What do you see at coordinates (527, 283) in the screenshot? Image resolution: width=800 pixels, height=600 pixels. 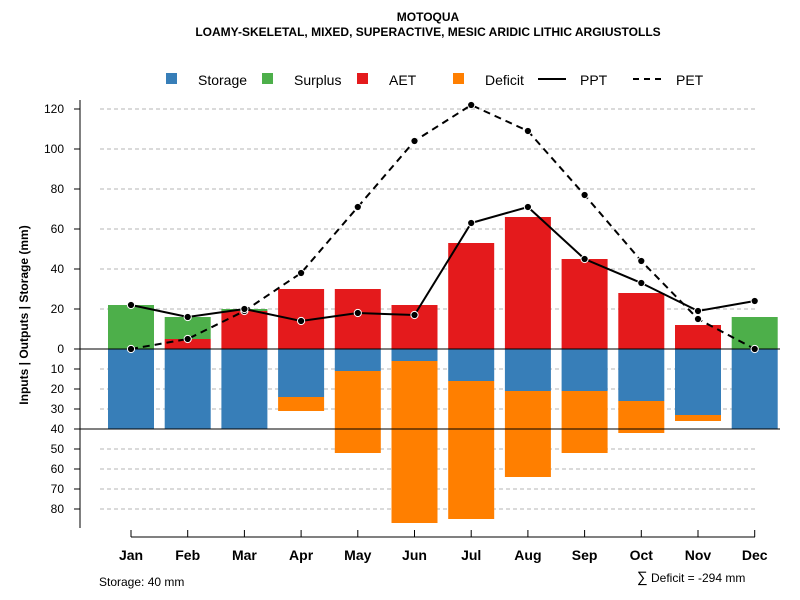 I see `bar-aet-aug` at bounding box center [527, 283].